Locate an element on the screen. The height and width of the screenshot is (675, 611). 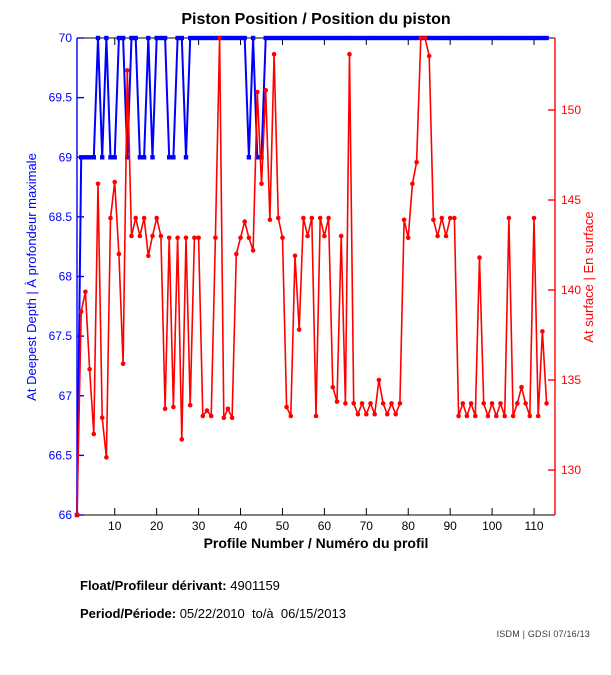
right-tick-label: 135 is located at coordinates (571, 380).